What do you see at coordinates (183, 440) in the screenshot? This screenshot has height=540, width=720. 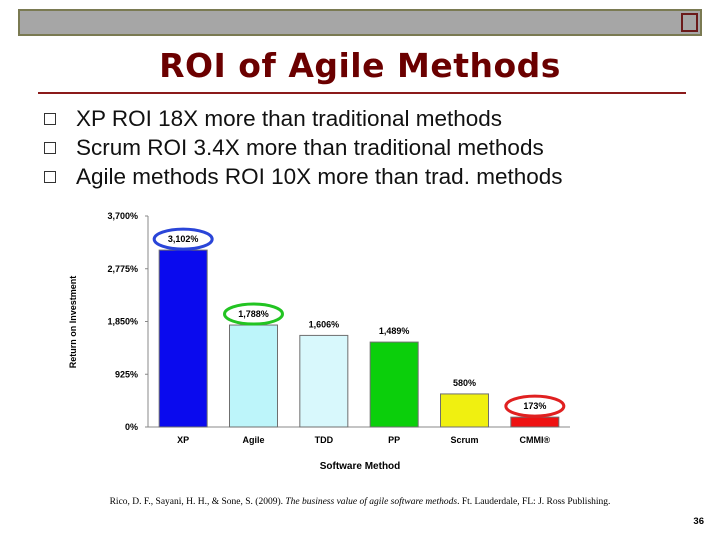 I see `x-tick-label: XP` at bounding box center [183, 440].